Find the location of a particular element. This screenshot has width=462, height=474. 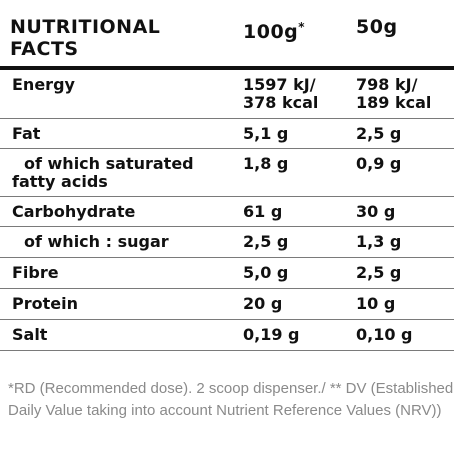

column-header-100g-label: 100g is located at coordinates (271, 32).